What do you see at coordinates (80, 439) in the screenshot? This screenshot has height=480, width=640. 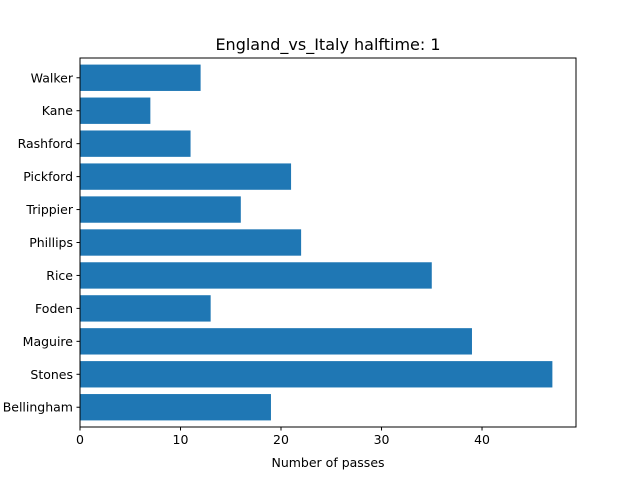 I see `x-tick-label: 0` at bounding box center [80, 439].